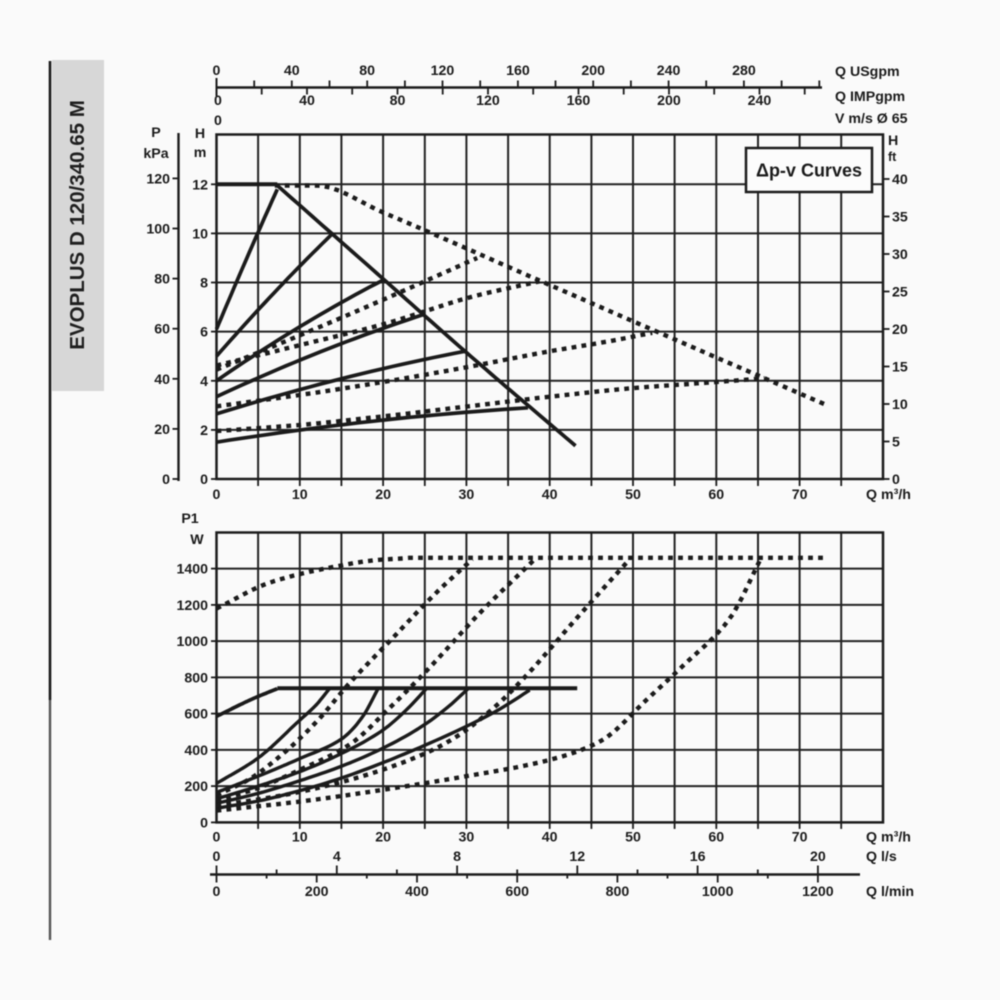 Image resolution: width=1000 pixels, height=1000 pixels. I want to click on svg-text: kPa, so click(155, 154).